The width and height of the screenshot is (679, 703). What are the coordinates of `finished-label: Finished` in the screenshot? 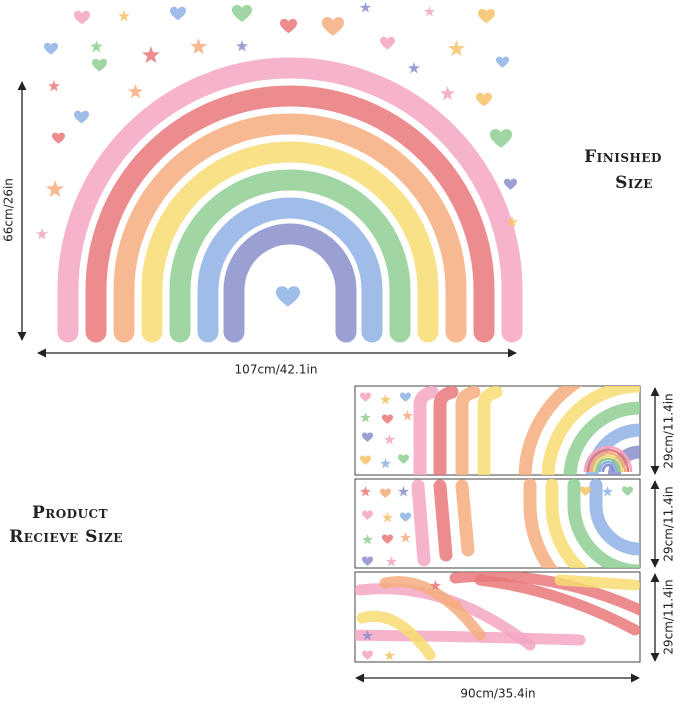 It's located at (623, 157).